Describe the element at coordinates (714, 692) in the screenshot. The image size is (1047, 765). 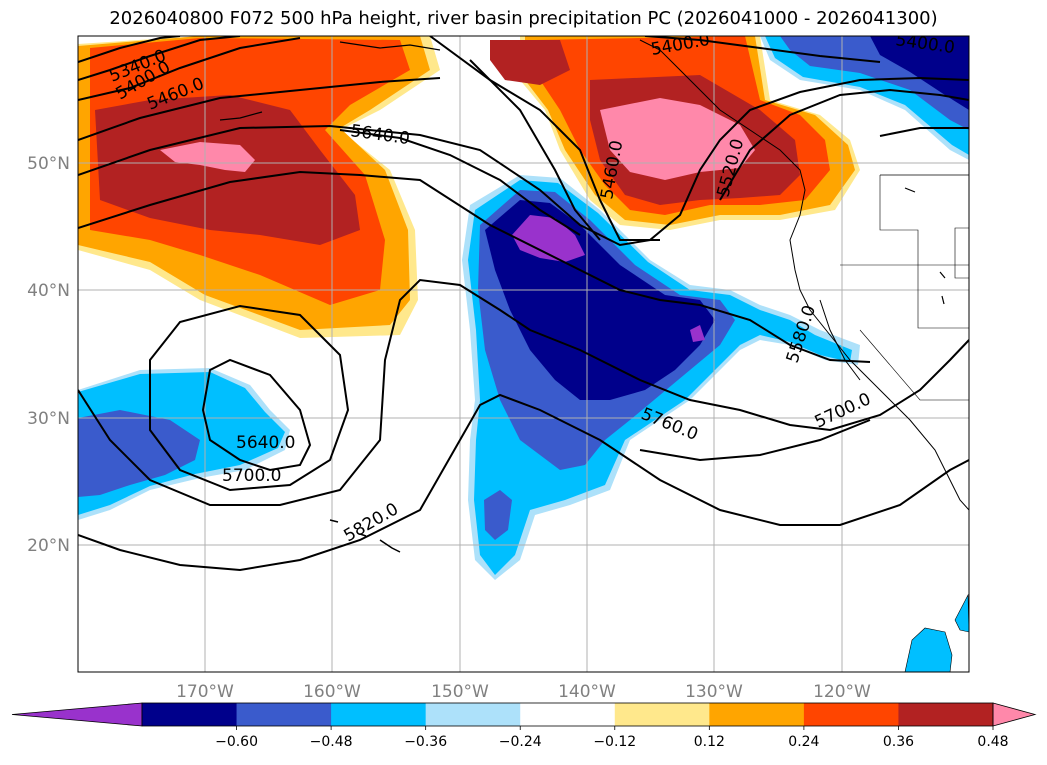
I see `lon-label-130w: 130°W` at that location.